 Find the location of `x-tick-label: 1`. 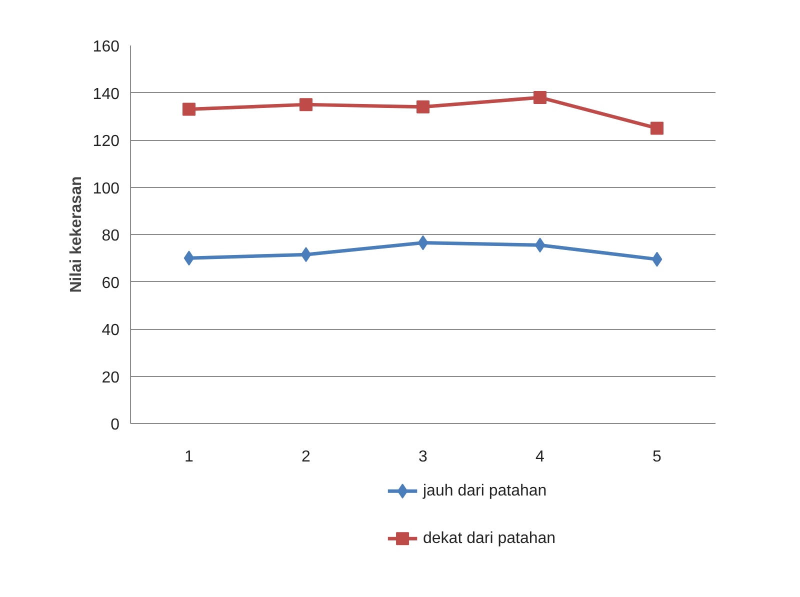

x-tick-label: 1 is located at coordinates (189, 457).